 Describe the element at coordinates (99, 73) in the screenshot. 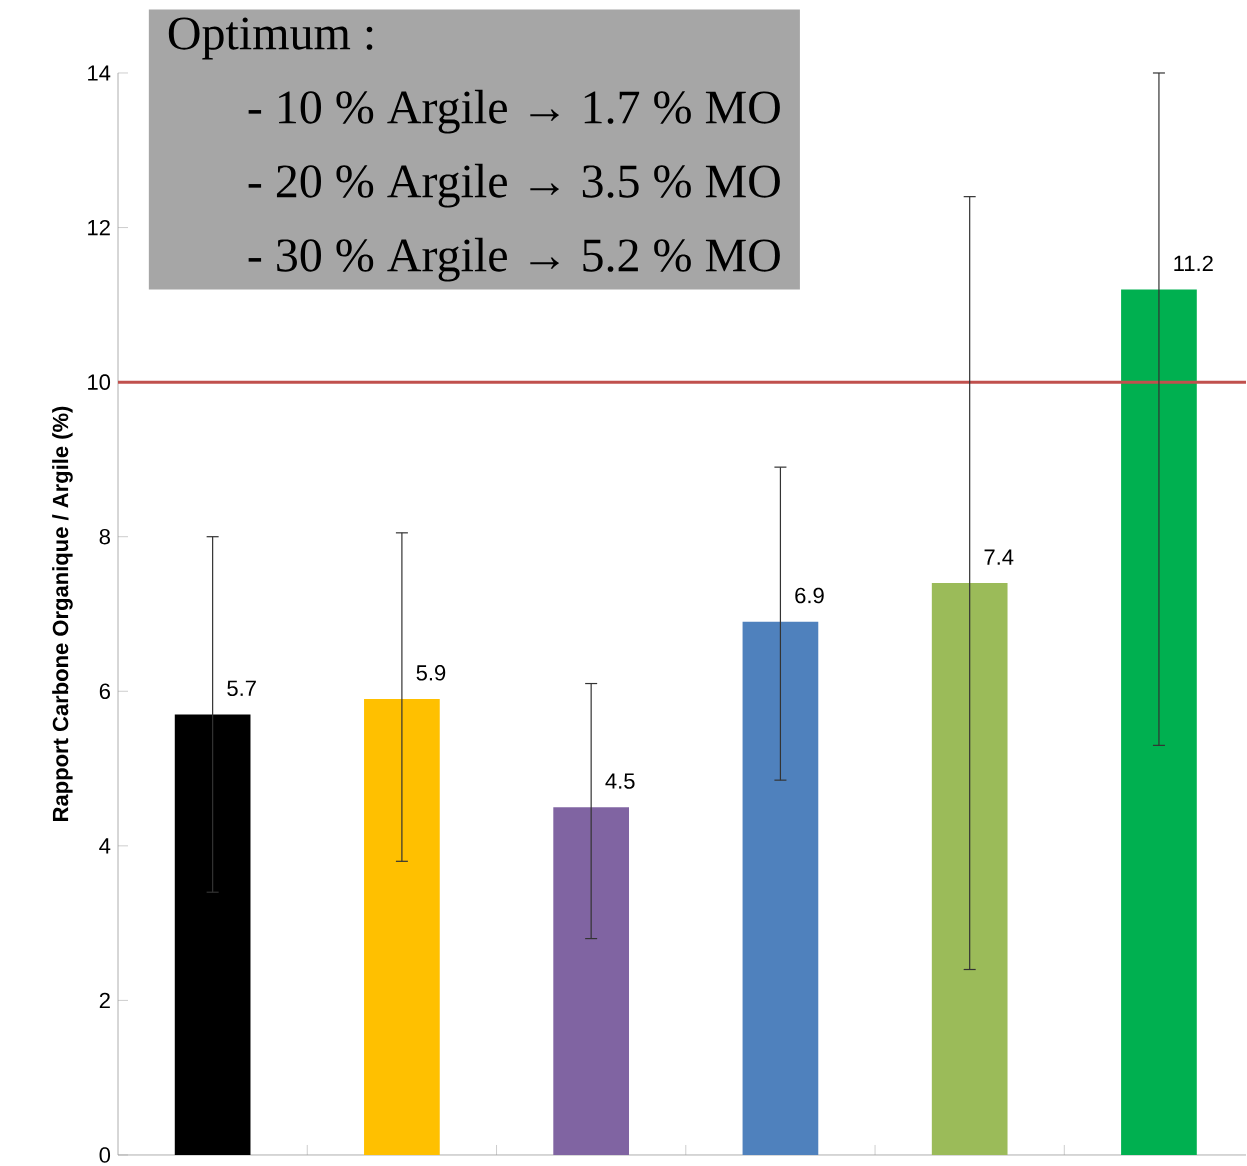

I see `y-tick-label: 14` at that location.